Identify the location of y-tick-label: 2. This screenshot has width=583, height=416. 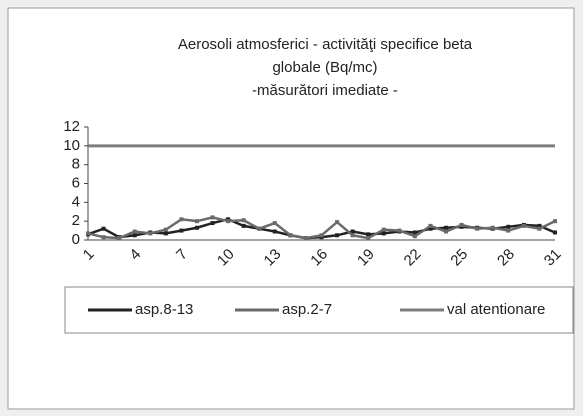
(76, 220).